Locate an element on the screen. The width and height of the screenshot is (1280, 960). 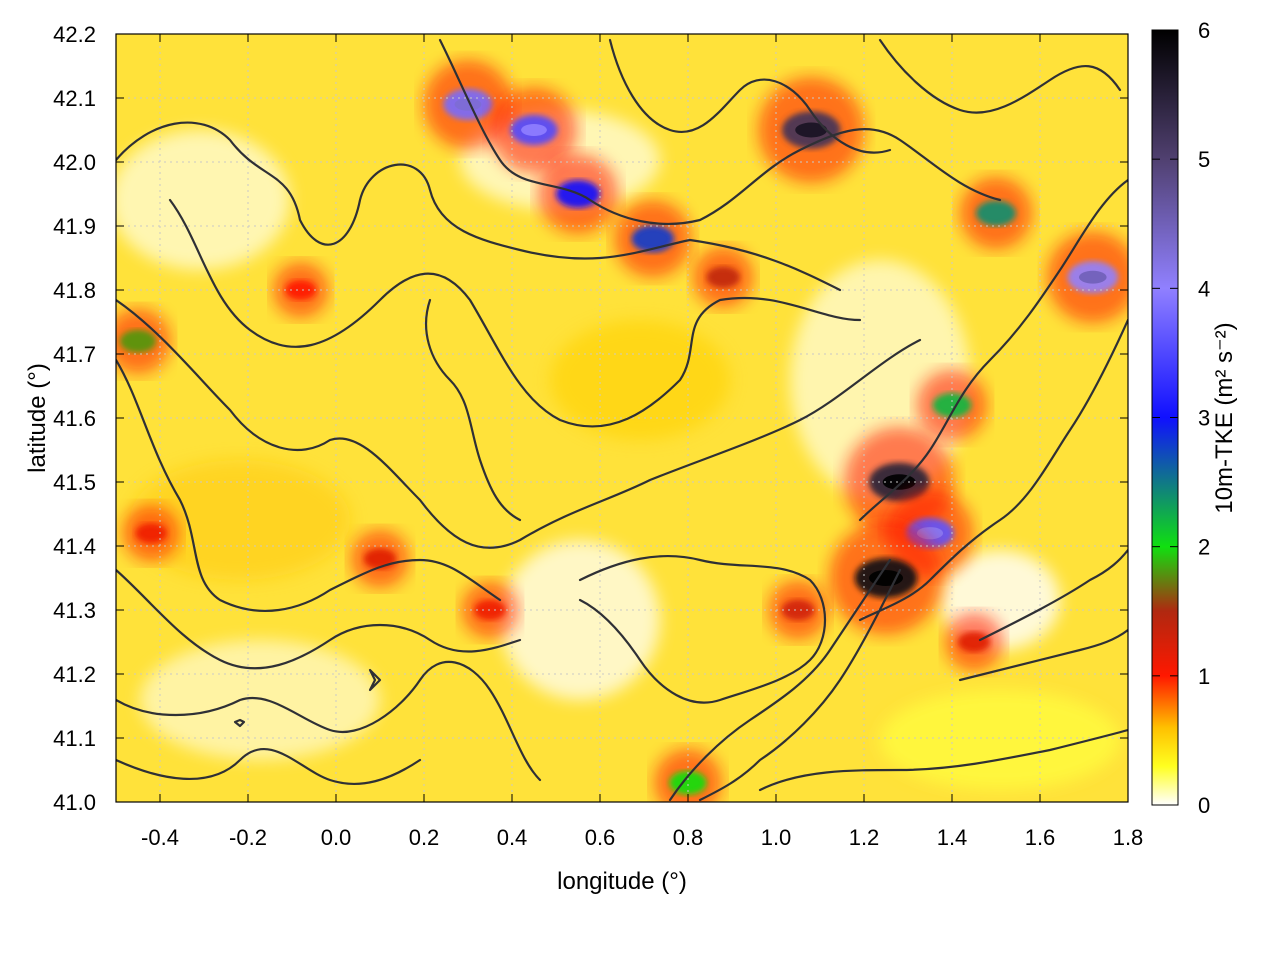
x-tick-label: 0.8 is located at coordinates (688, 837).